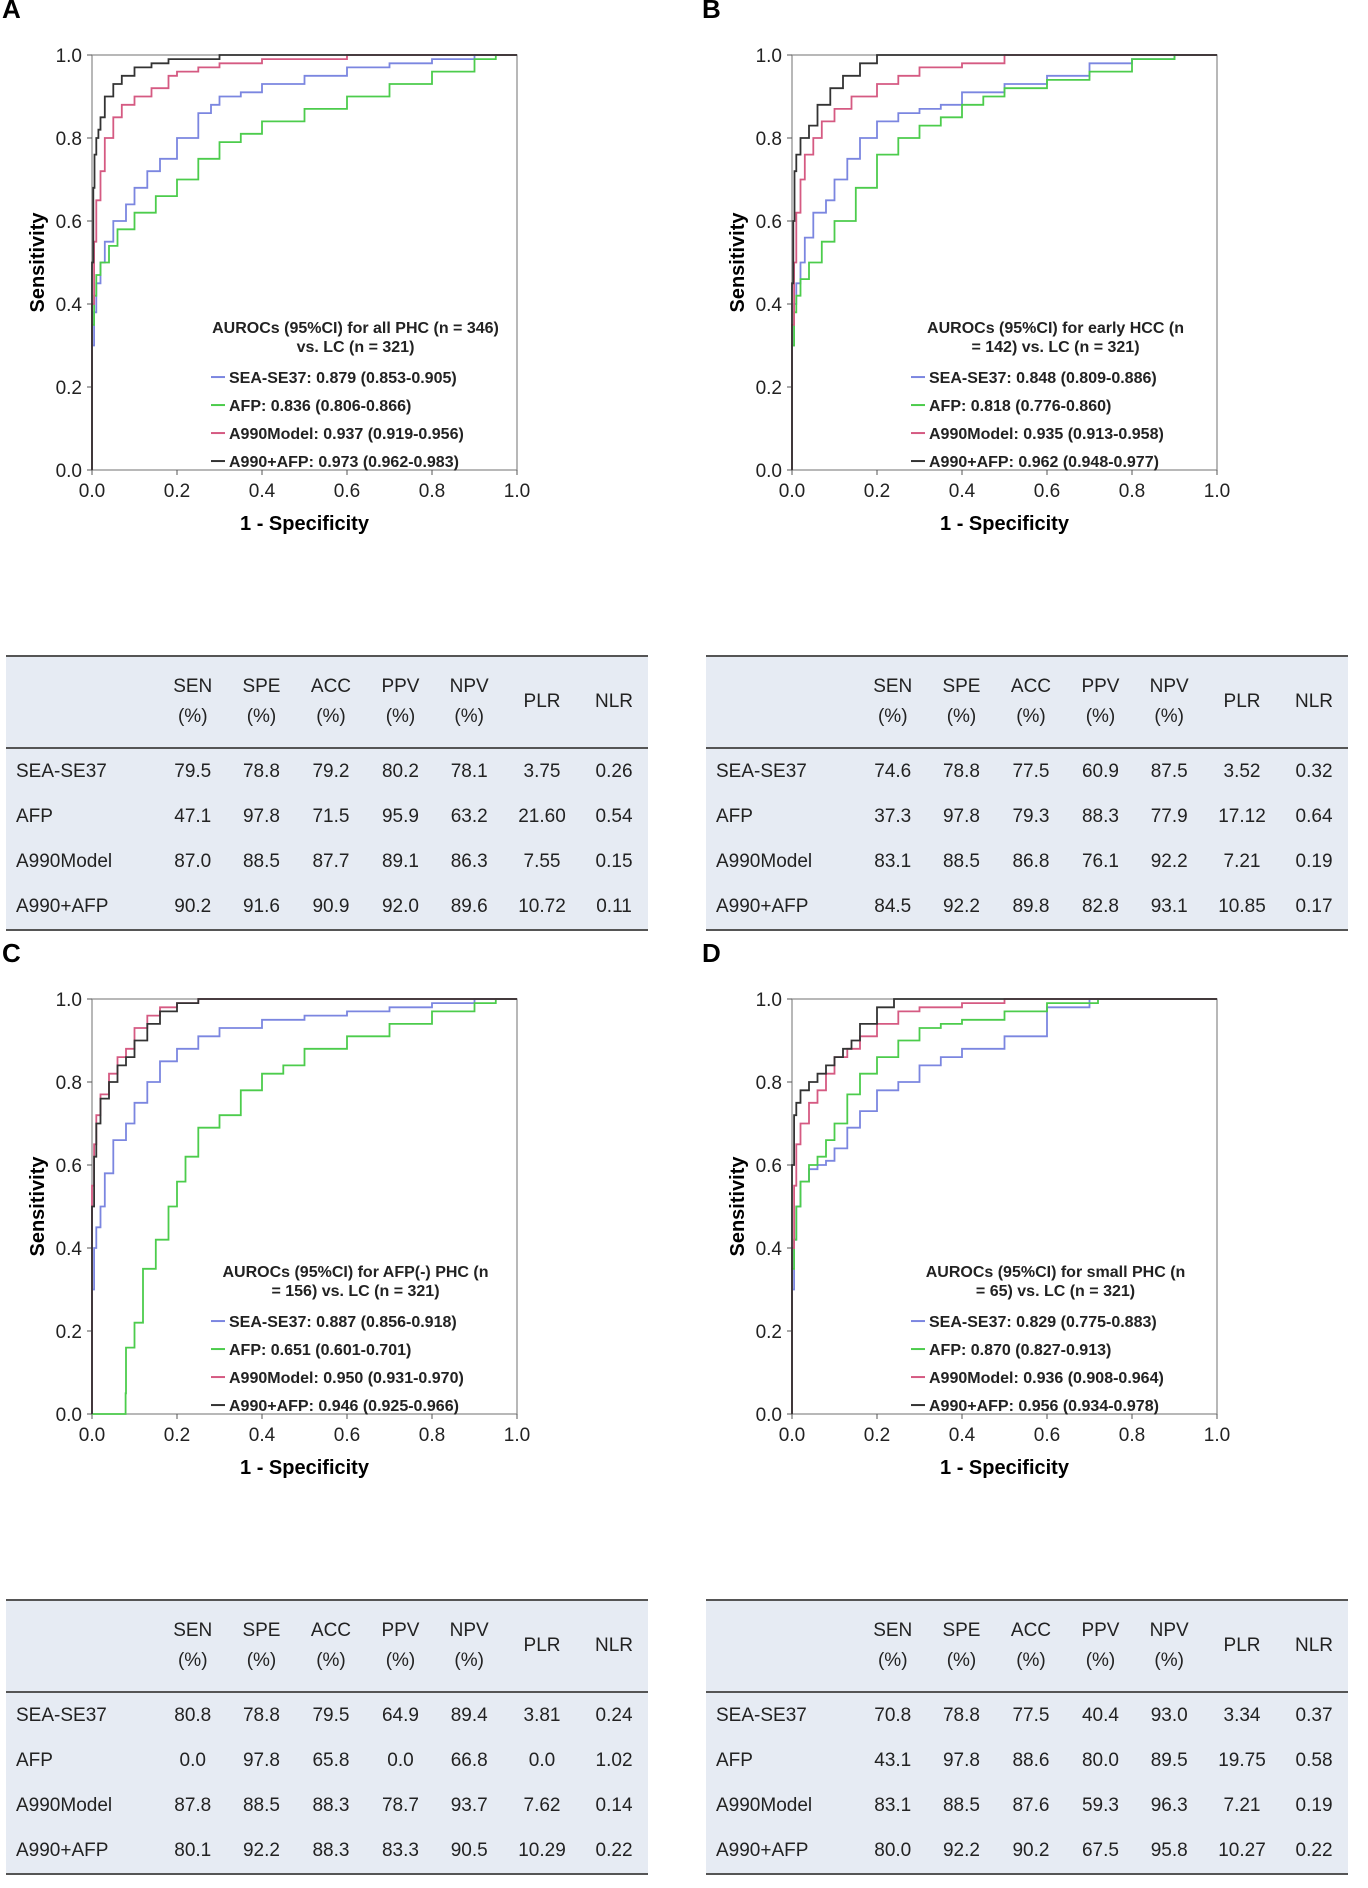 The width and height of the screenshot is (1368, 1888). I want to click on table-cell: 64.9, so click(400, 1715).